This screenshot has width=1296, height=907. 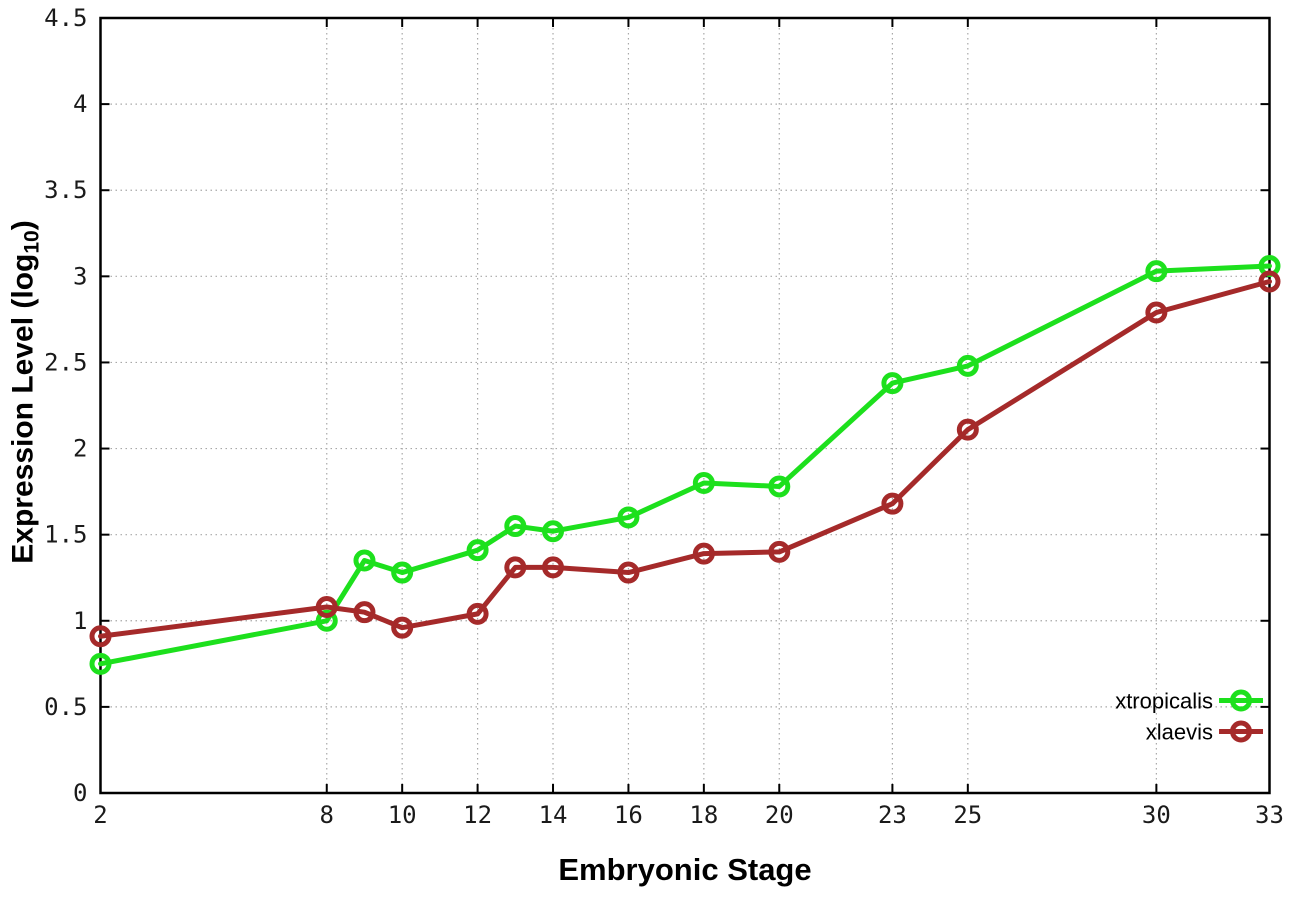 What do you see at coordinates (65, 707) in the screenshot?
I see `y-tick-label: 0.5` at bounding box center [65, 707].